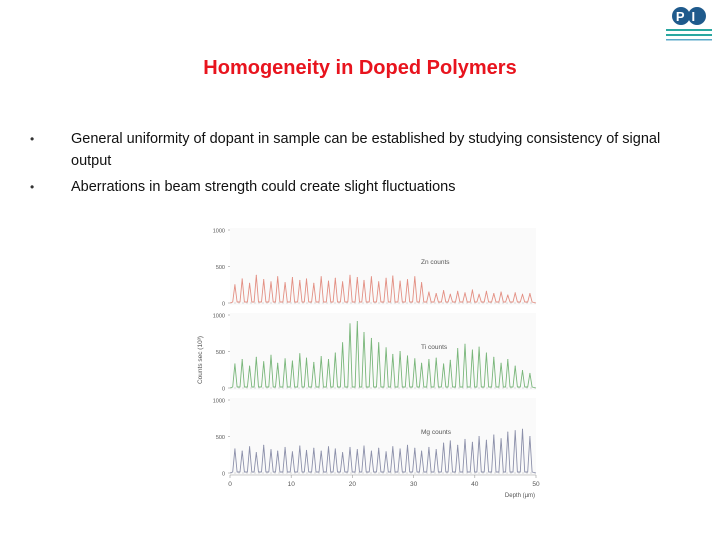 This screenshot has height=540, width=720. What do you see at coordinates (681, 16) in the screenshot?
I see `logo-p-circle` at bounding box center [681, 16].